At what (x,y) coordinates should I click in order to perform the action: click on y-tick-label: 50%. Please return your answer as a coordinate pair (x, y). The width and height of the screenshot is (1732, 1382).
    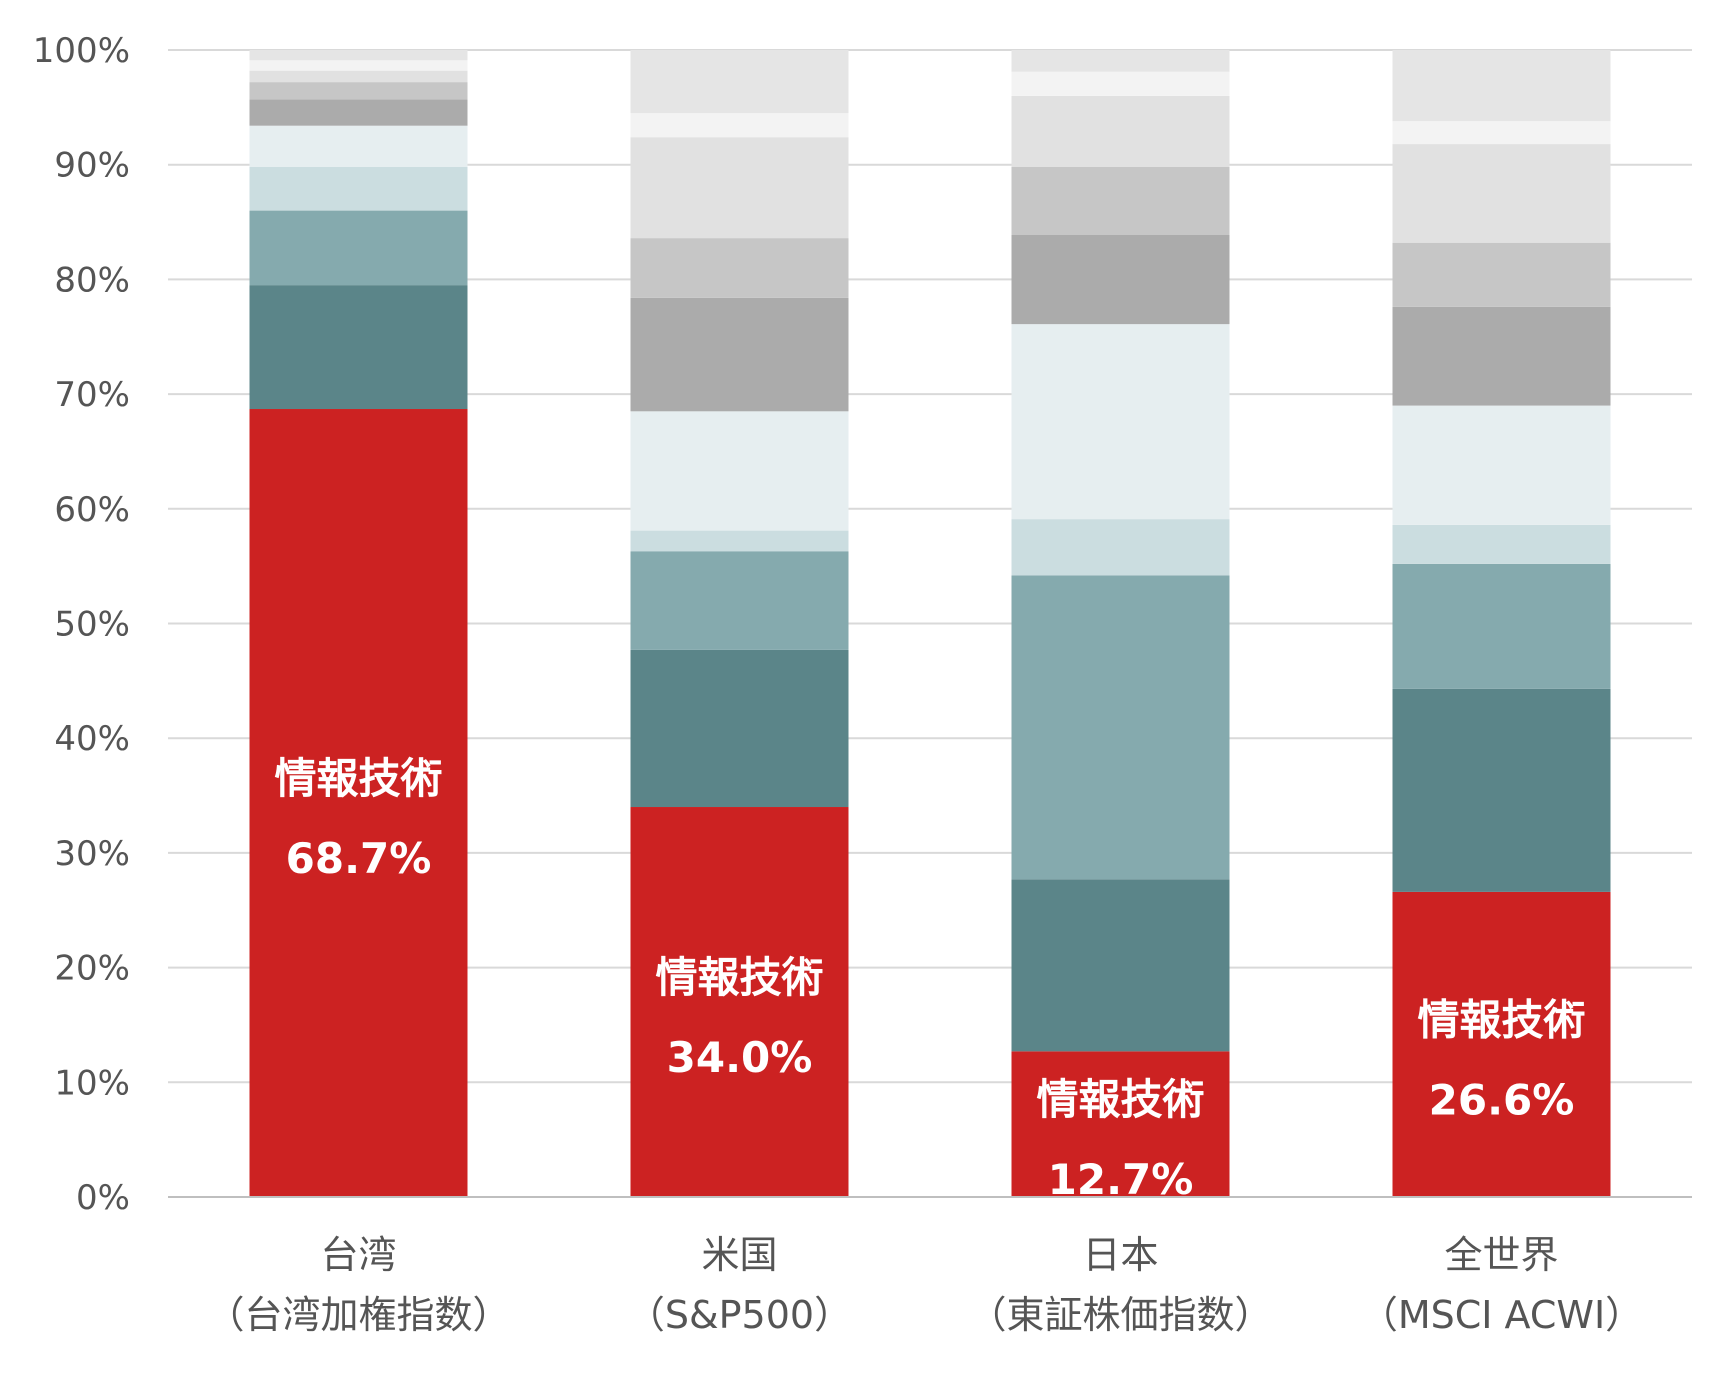
    Looking at the image, I should click on (92, 625).